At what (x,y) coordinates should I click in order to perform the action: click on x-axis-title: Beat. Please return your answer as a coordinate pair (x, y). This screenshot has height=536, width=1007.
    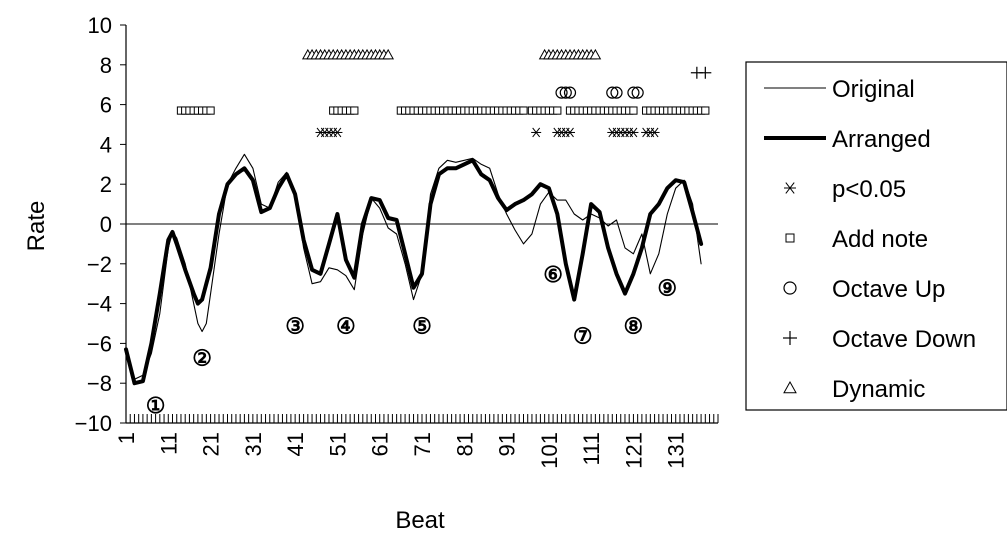
    Looking at the image, I should click on (420, 520).